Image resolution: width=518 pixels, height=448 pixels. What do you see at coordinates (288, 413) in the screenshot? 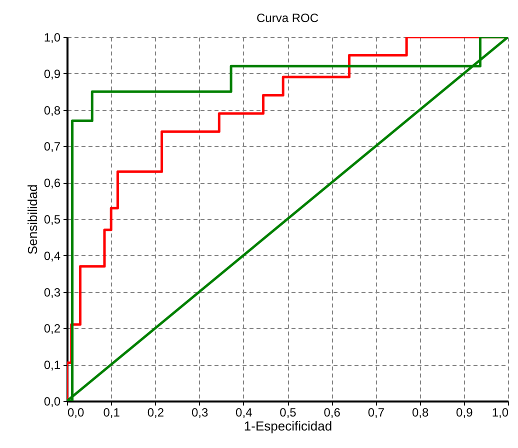
I see `x-tick-label: 0,5` at bounding box center [288, 413].